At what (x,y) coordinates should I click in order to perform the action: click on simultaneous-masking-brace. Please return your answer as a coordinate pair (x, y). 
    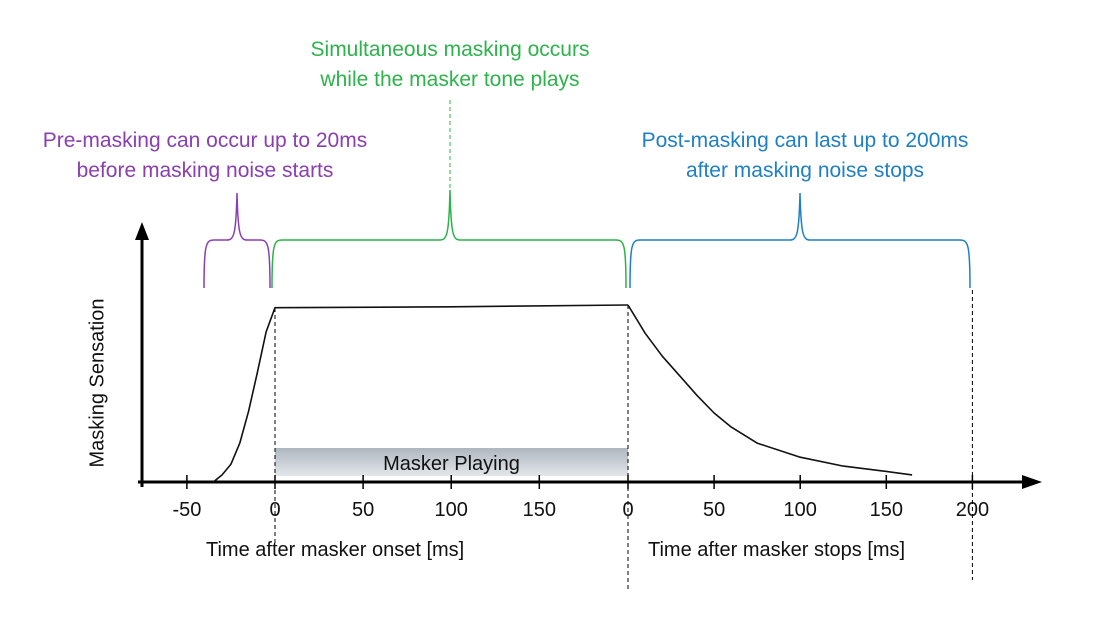
    Looking at the image, I should click on (449, 239).